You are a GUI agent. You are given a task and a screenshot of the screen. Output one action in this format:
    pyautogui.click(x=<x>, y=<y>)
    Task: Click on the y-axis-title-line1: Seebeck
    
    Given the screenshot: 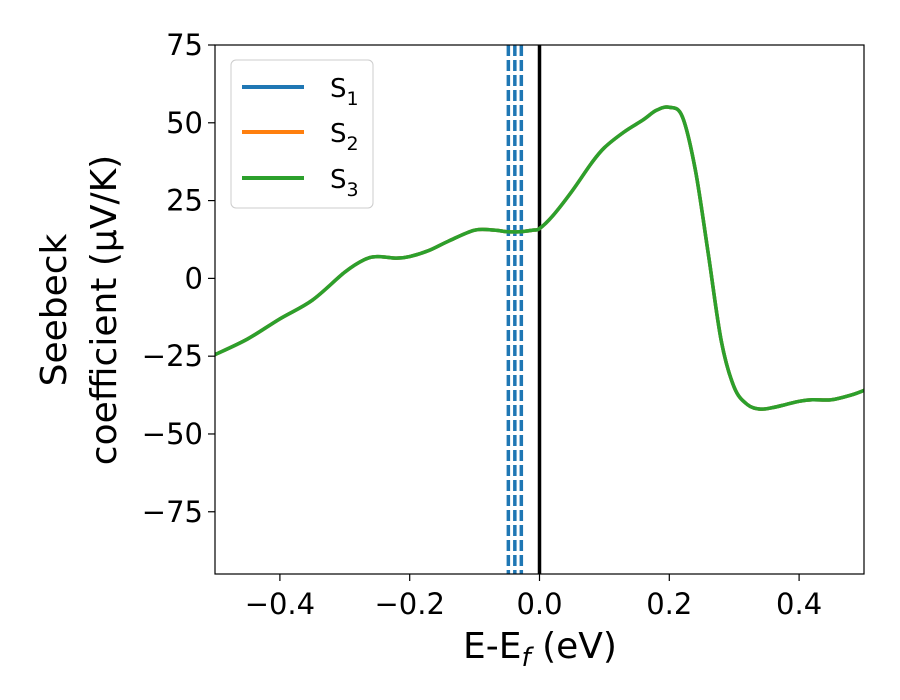 What is the action you would take?
    pyautogui.click(x=54, y=309)
    